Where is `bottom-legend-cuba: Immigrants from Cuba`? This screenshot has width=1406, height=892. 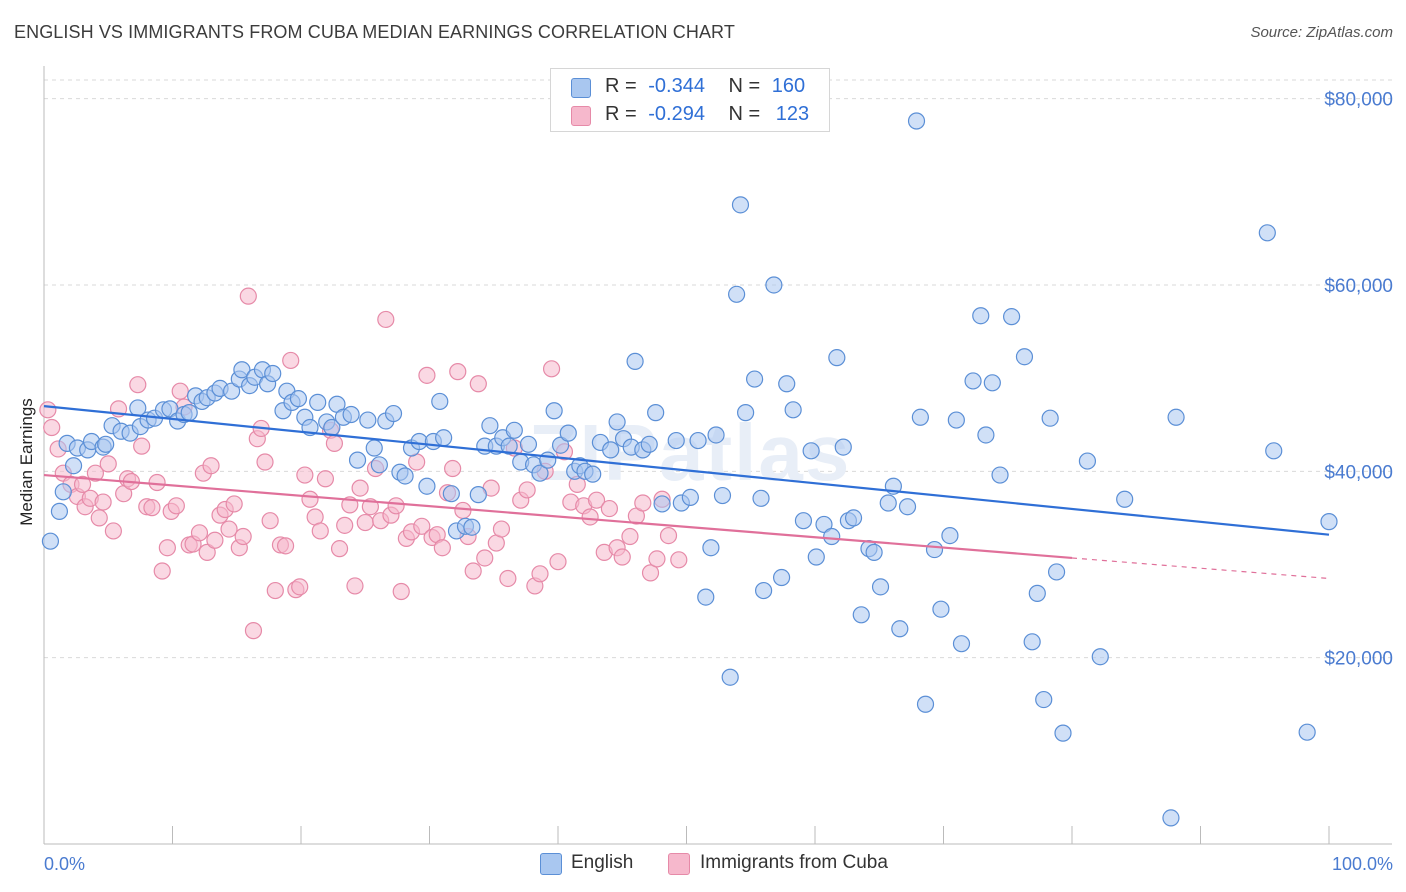
bottom-legend-cuba: Immigrants from Cuba is located at coordinates (794, 862).